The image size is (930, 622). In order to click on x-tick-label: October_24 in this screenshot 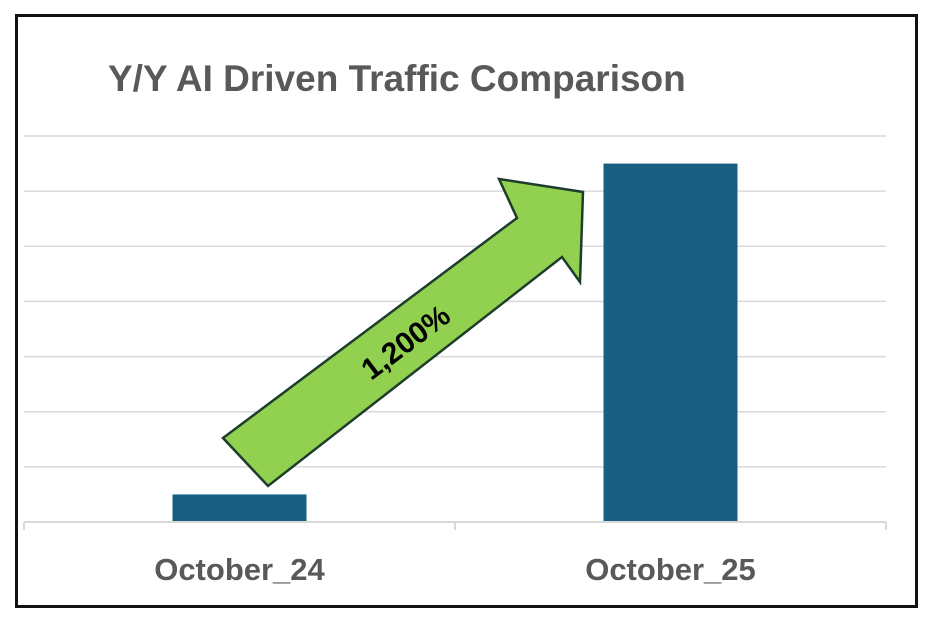, I will do `click(239, 569)`.